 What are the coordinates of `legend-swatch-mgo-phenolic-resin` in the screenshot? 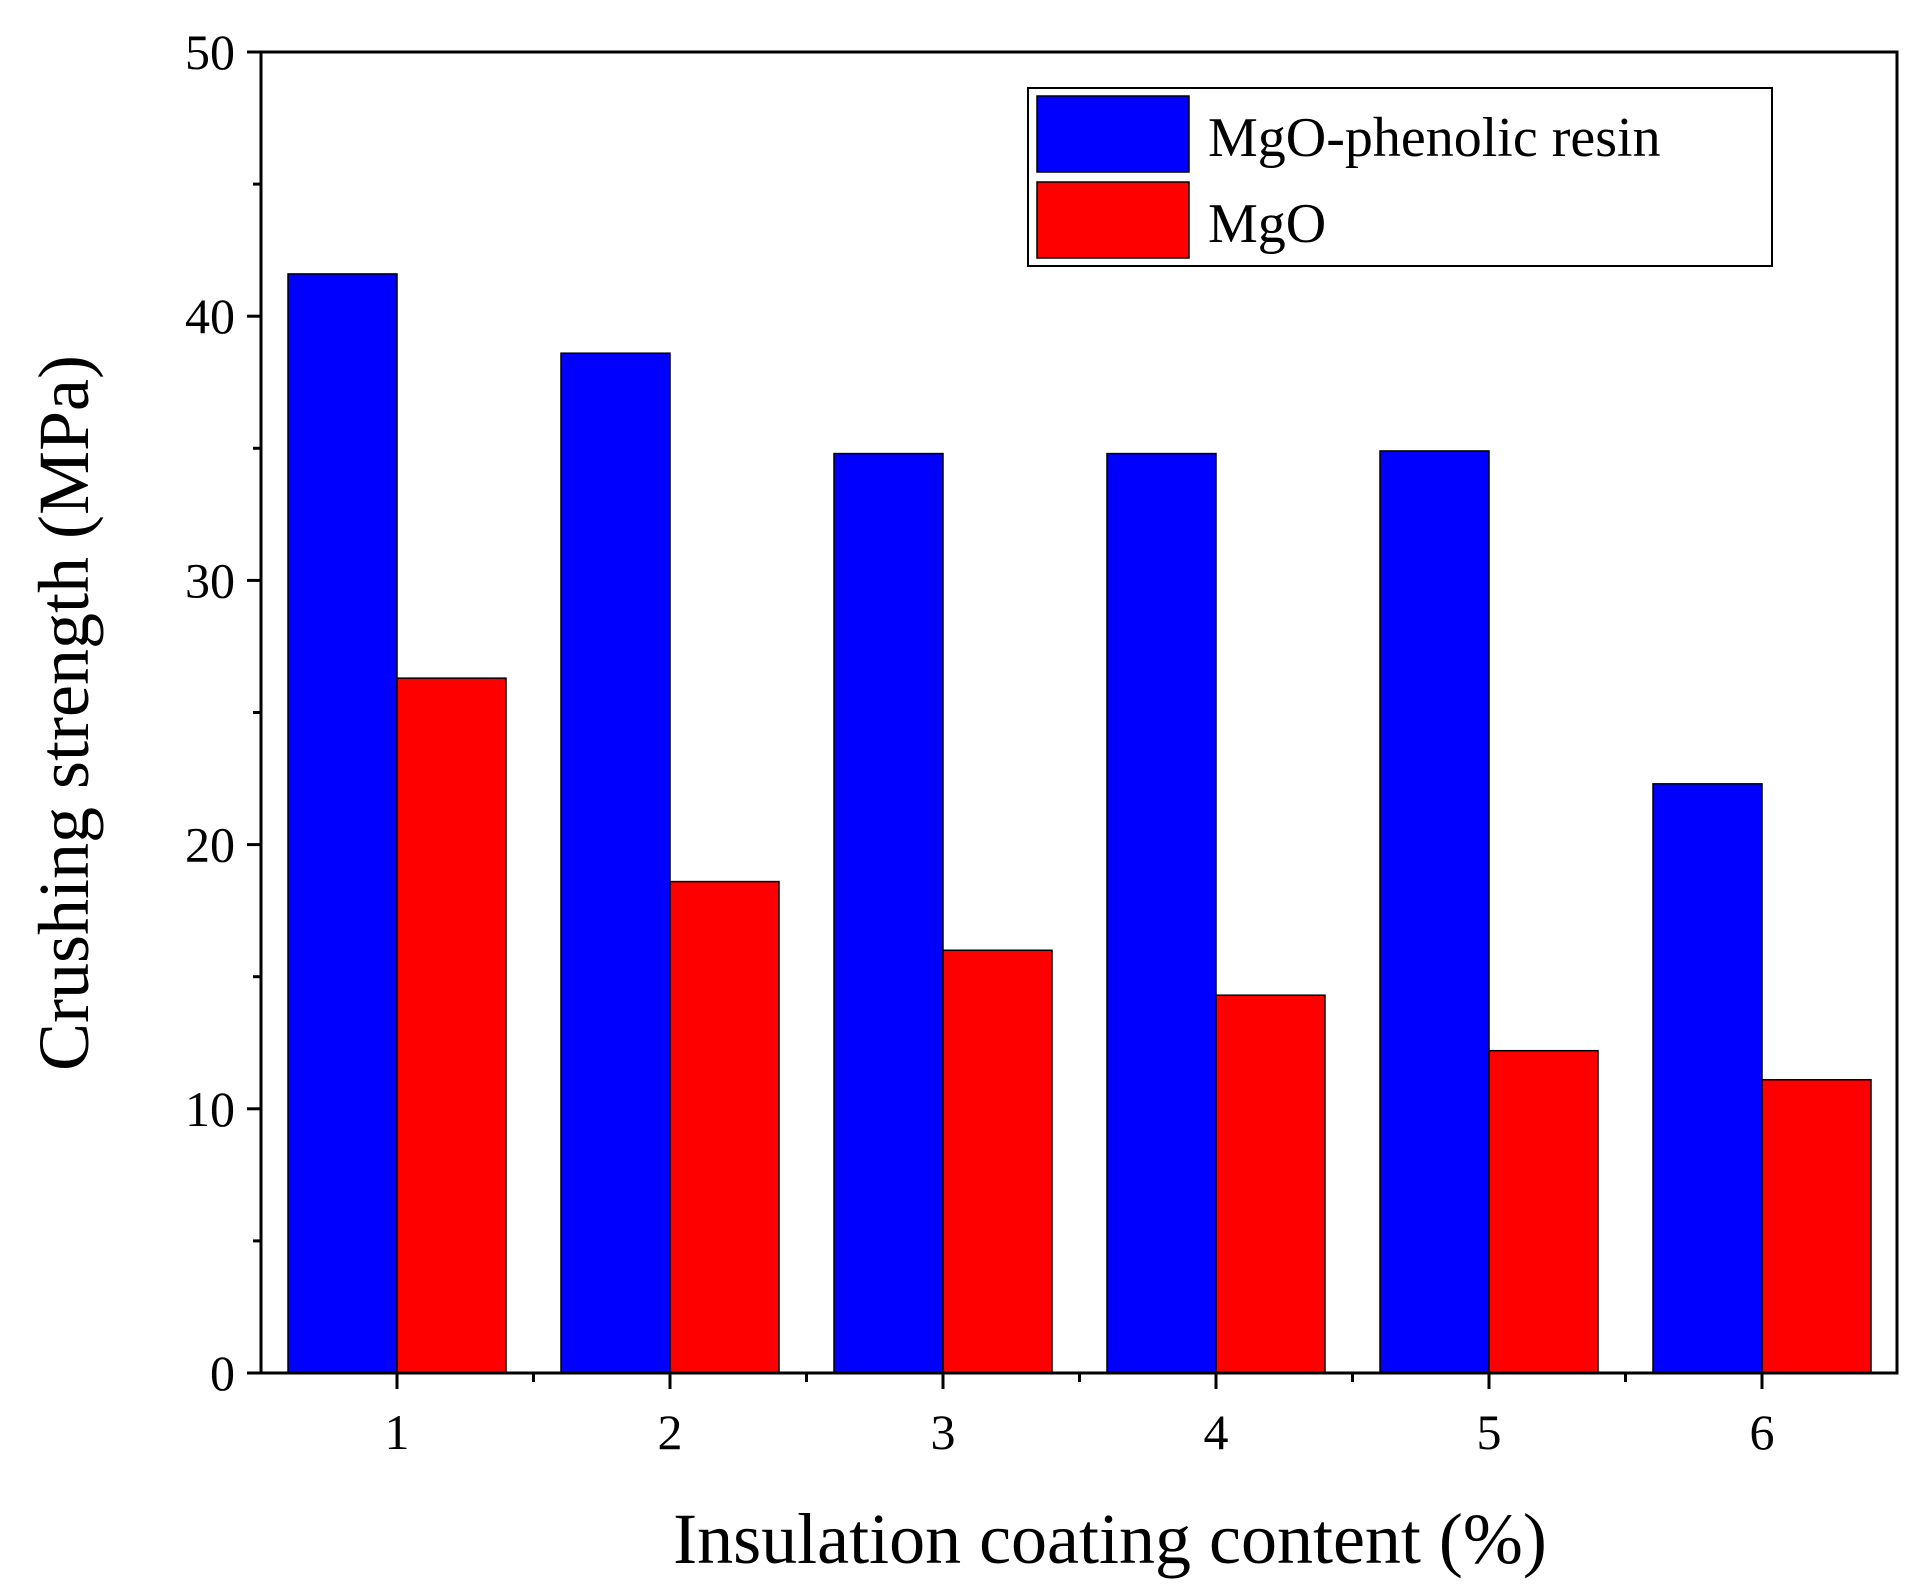 It's located at (1113, 134).